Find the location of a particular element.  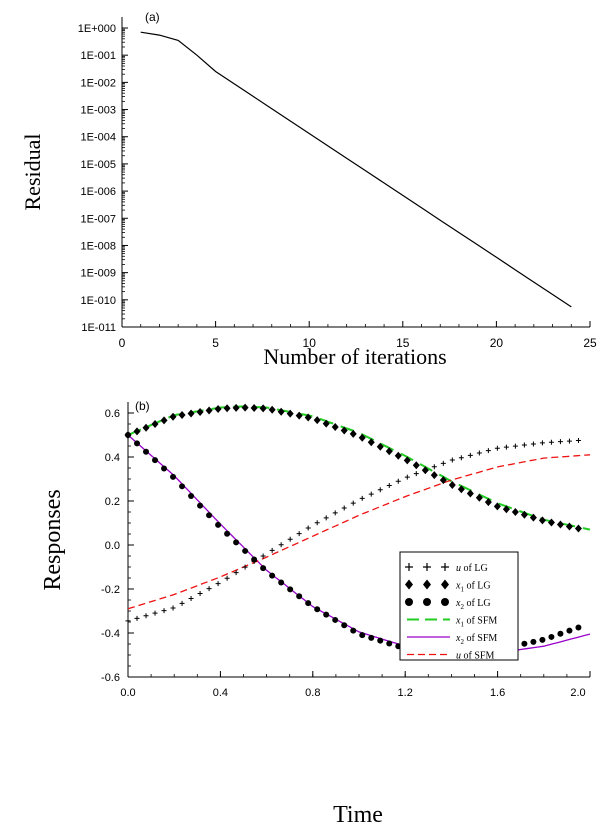

x-tick-label-a: 5 is located at coordinates (215, 343).